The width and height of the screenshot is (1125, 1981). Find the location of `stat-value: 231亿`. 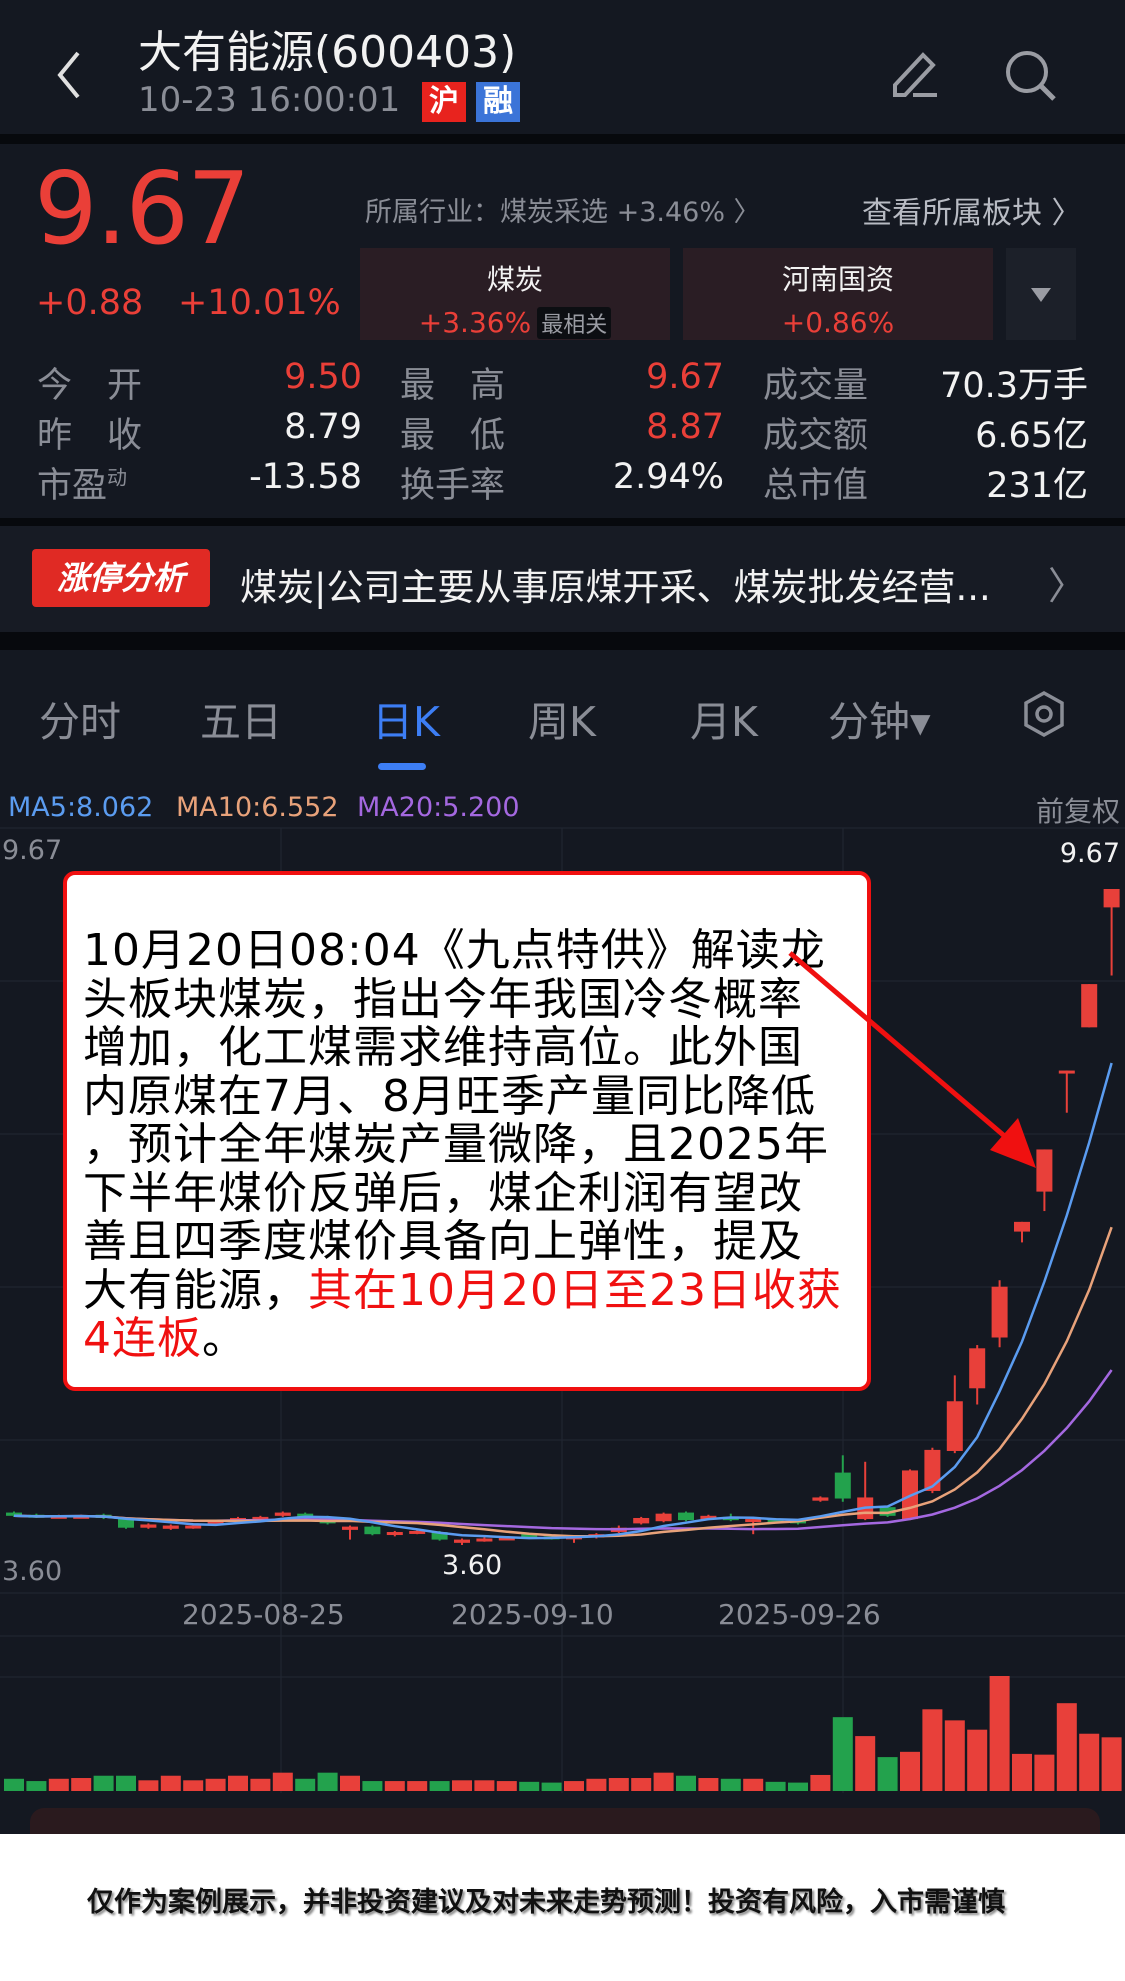

stat-value: 231亿 is located at coordinates (1037, 486).